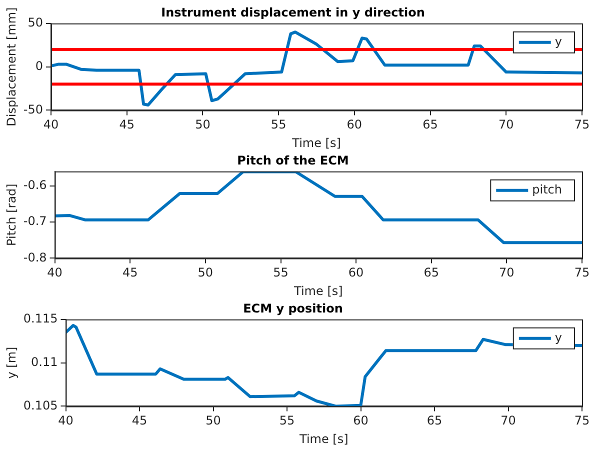 The height and width of the screenshot is (454, 602). Describe the element at coordinates (11, 362) in the screenshot. I see `y-axis-title: y [m]` at that location.